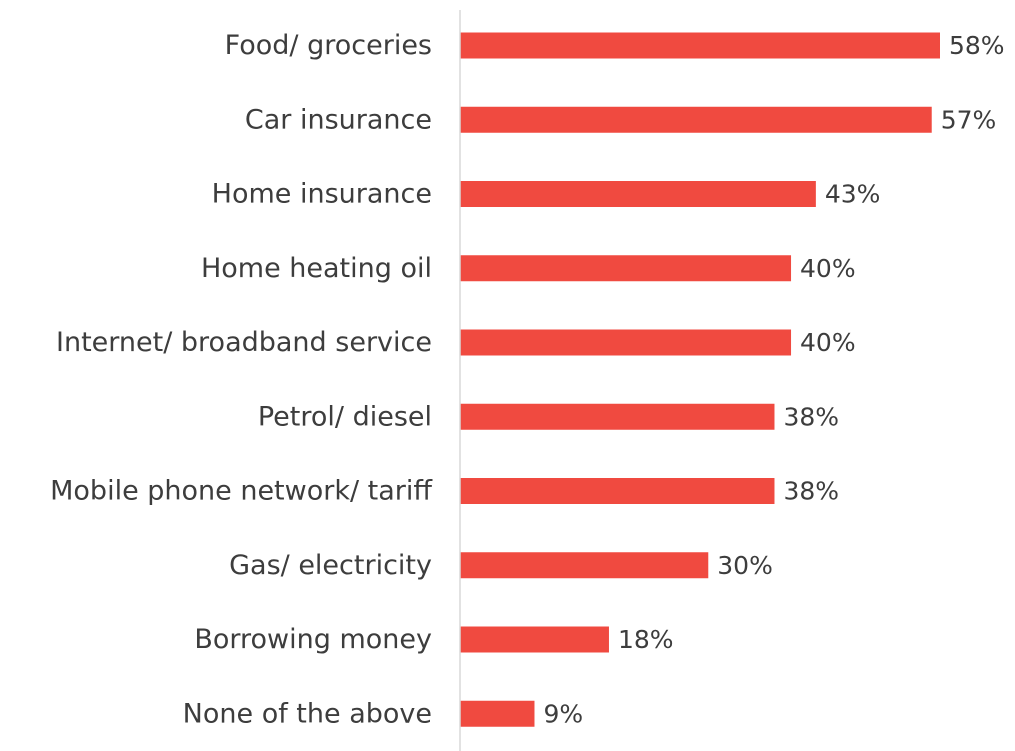  Describe the element at coordinates (977, 45) in the screenshot. I see `value-label: 58%` at that location.